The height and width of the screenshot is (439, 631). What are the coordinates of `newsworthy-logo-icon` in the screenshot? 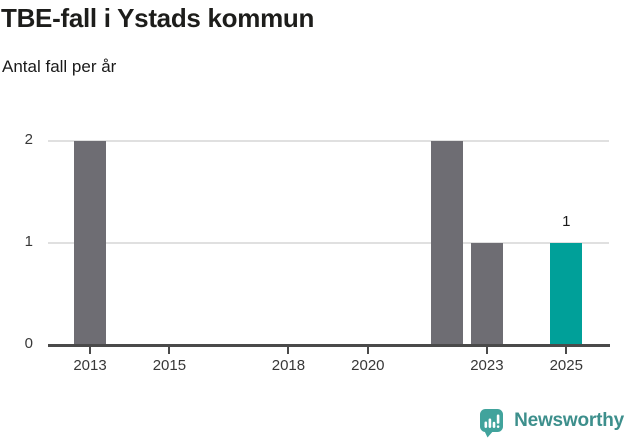 It's located at (492, 423).